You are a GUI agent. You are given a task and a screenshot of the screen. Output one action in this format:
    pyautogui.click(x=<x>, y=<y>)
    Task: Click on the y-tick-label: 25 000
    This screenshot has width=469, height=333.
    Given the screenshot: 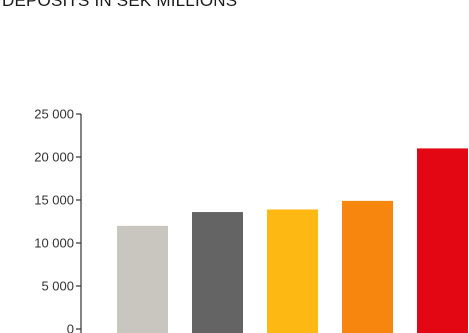 What is the action you would take?
    pyautogui.click(x=54, y=114)
    